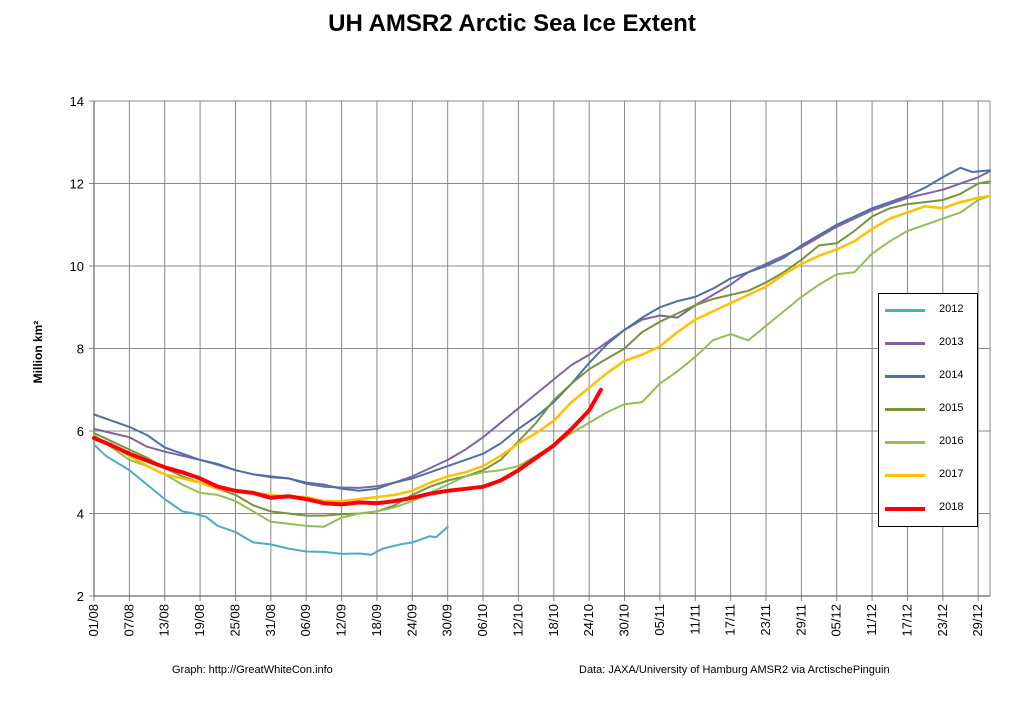  What do you see at coordinates (553, 620) in the screenshot?
I see `x-tick-label: 18/10` at bounding box center [553, 620].